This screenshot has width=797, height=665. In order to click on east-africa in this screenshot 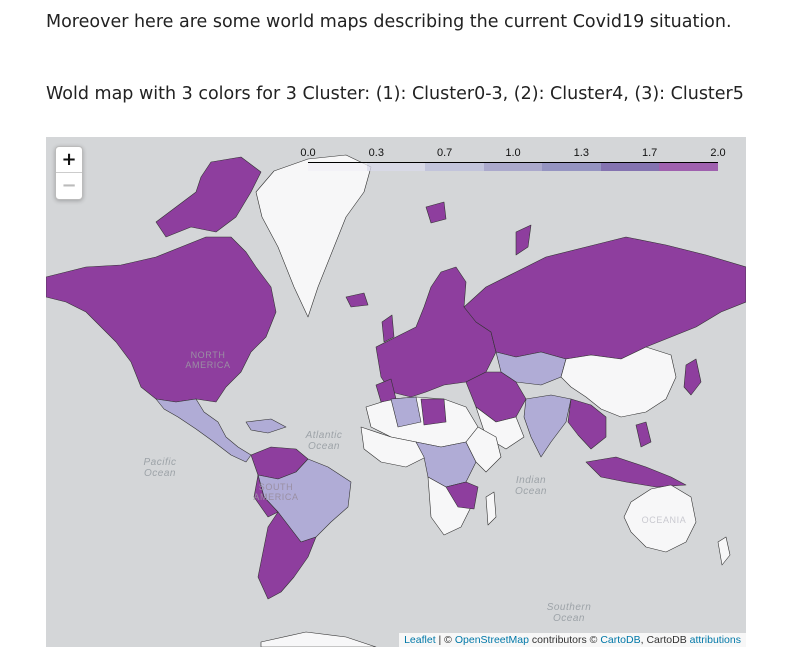, I will do `click(483, 449)`.